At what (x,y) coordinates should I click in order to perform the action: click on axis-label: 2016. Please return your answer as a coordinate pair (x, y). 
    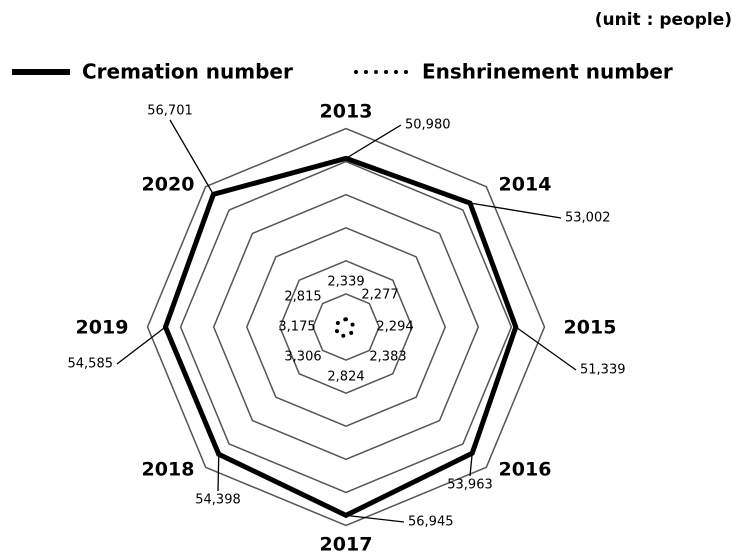
    Looking at the image, I should click on (525, 470).